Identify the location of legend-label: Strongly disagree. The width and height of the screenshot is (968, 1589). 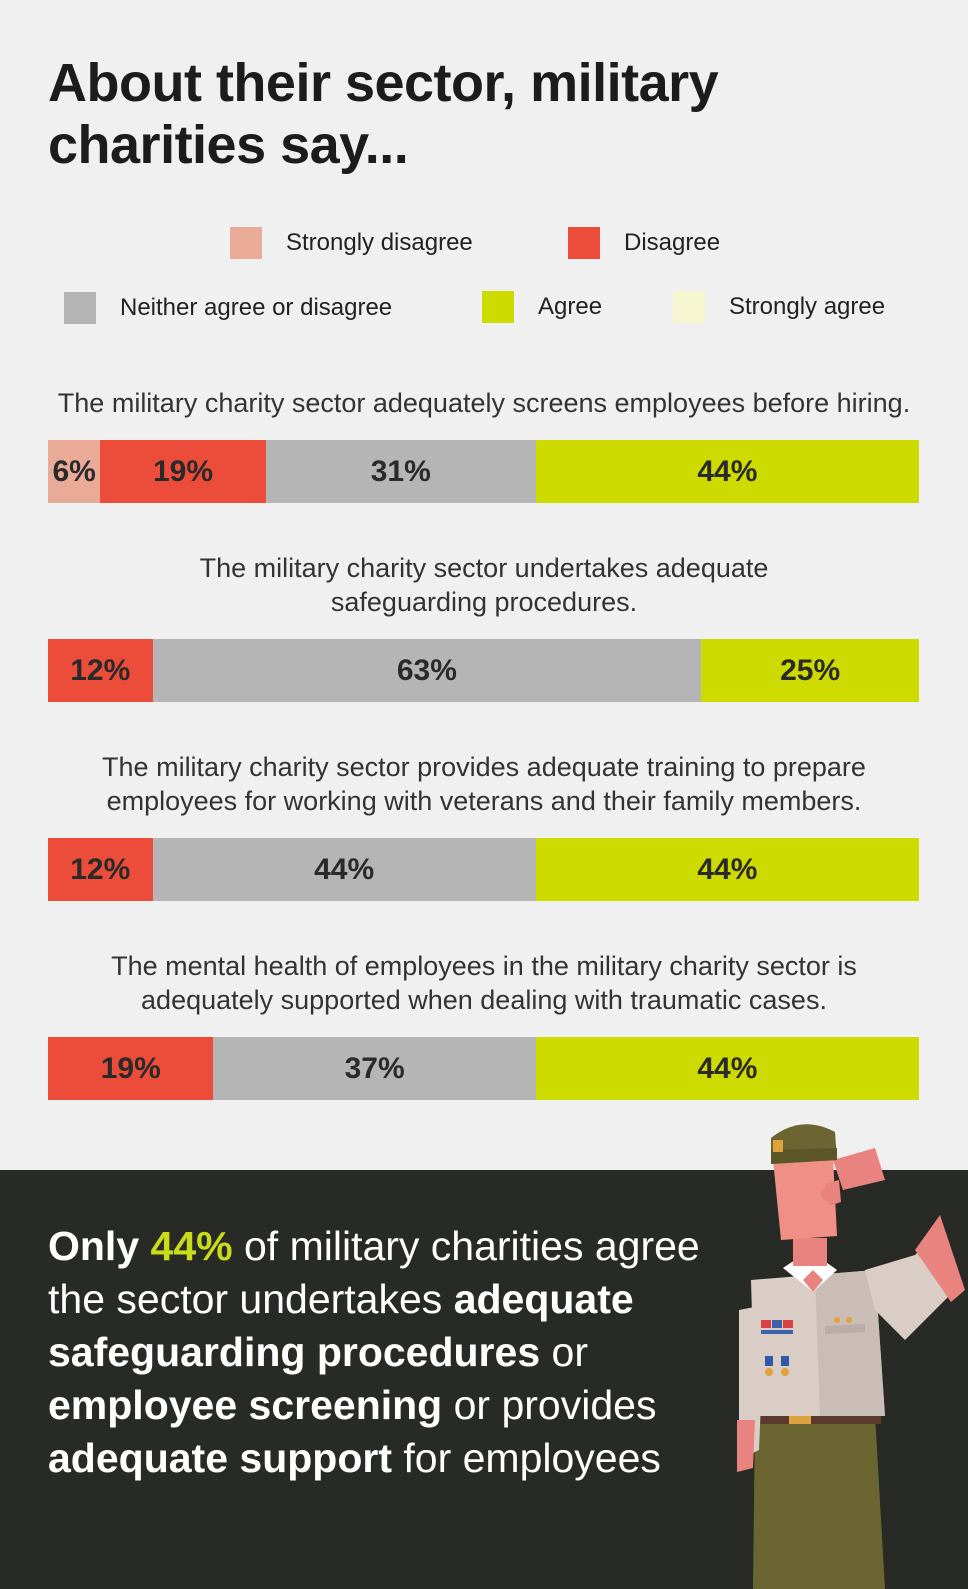
(379, 242).